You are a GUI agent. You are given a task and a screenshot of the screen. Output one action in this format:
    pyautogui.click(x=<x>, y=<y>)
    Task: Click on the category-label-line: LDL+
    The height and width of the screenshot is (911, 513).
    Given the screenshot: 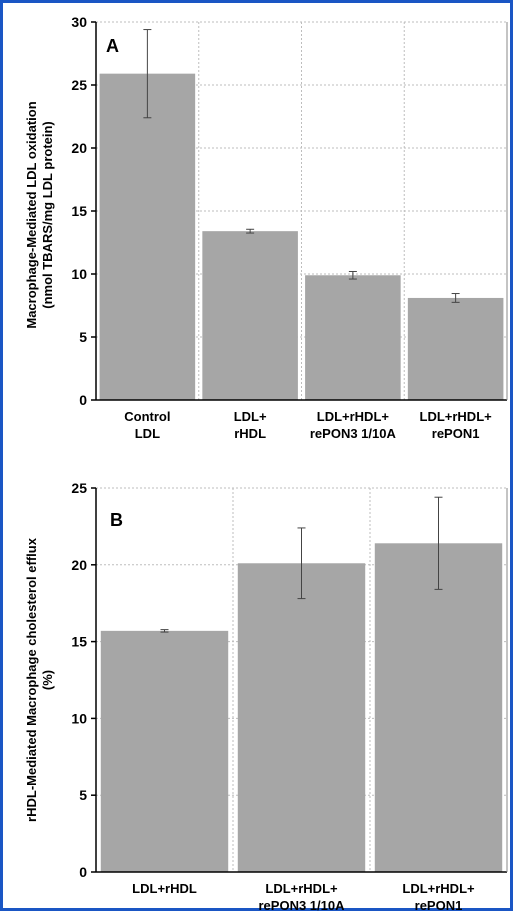 What is the action you would take?
    pyautogui.click(x=250, y=416)
    